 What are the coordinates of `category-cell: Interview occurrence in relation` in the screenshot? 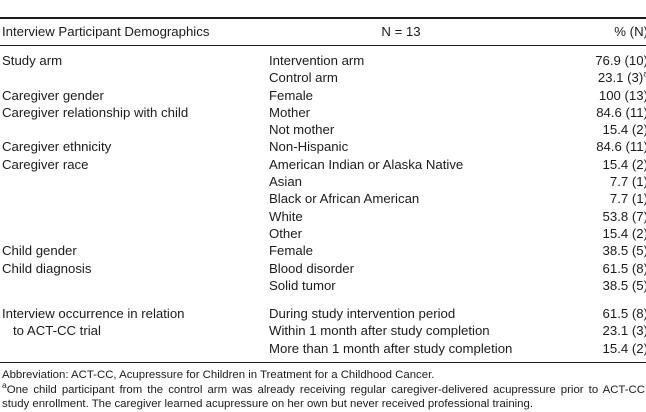 It's located at (93, 314).